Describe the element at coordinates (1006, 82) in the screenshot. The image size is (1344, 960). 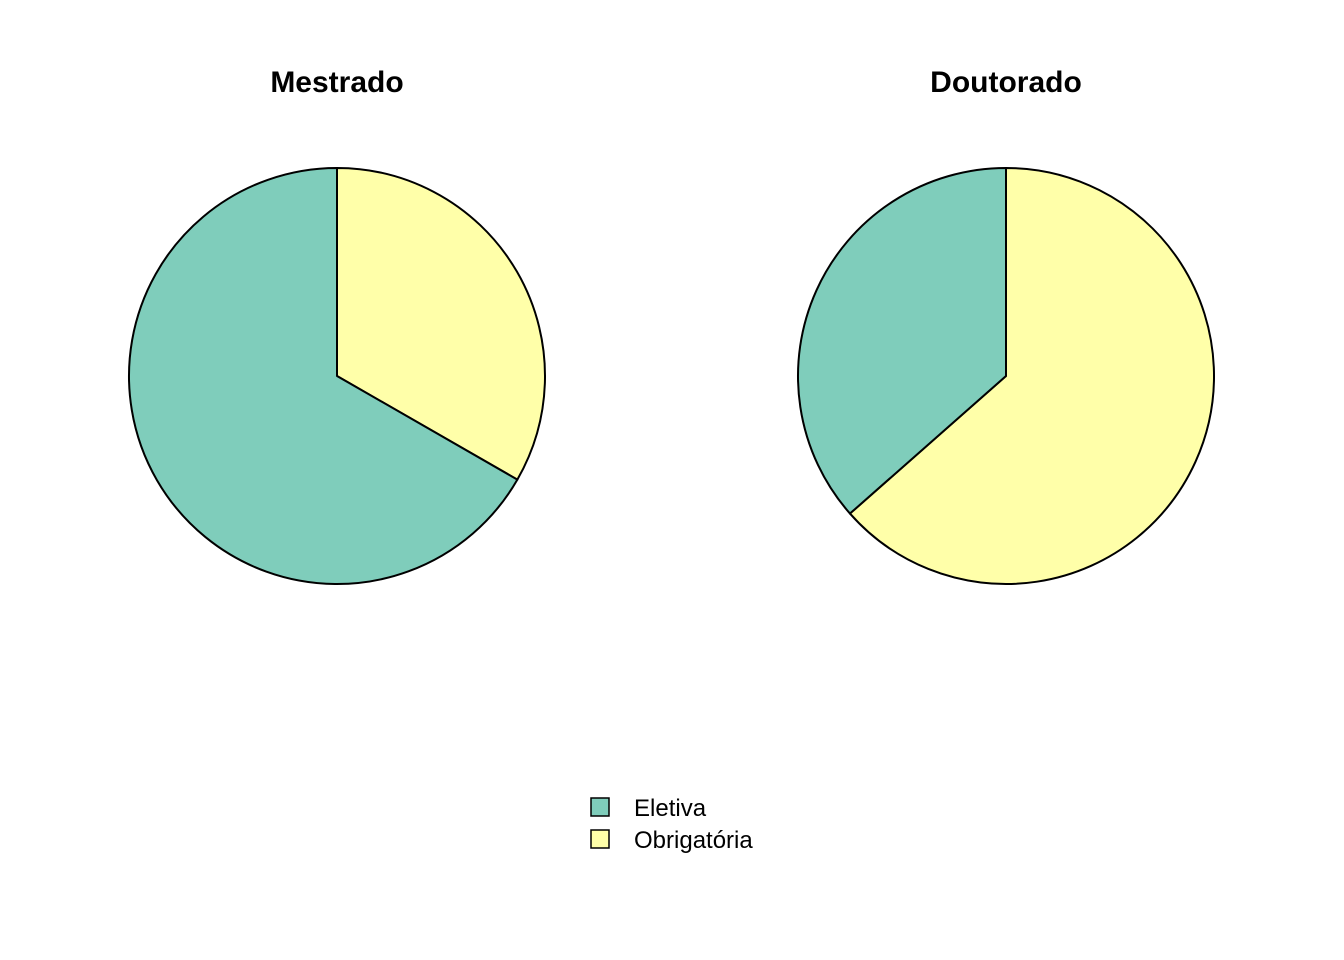
I see `chart-title-doutorado: Doutorado` at that location.